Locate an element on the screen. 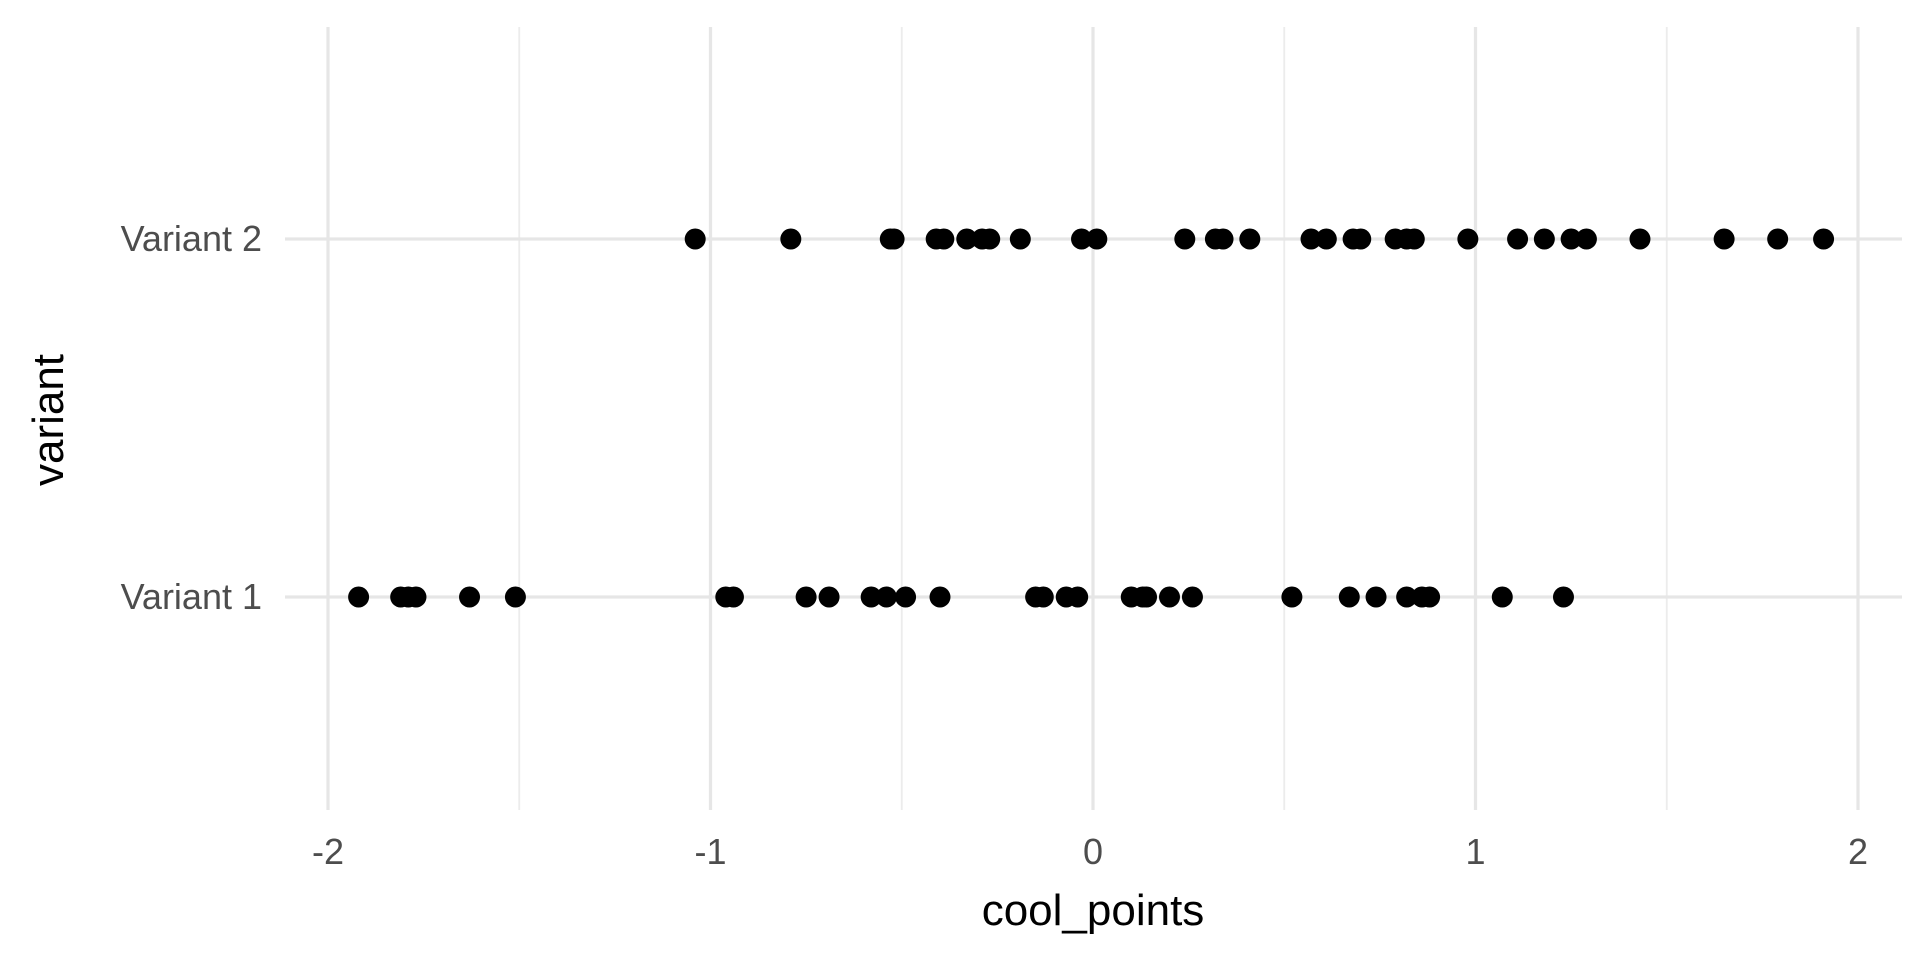  x-axis-title: cool_points is located at coordinates (1093, 910).